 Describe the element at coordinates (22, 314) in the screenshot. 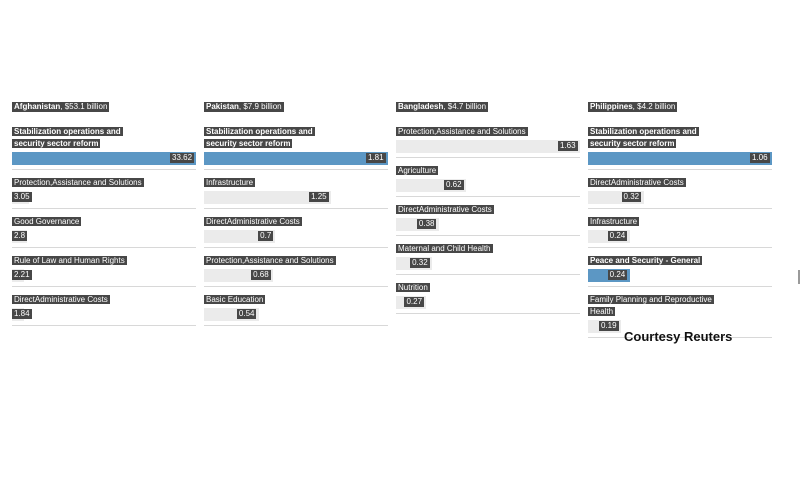

I see `value-label: 1.84` at that location.